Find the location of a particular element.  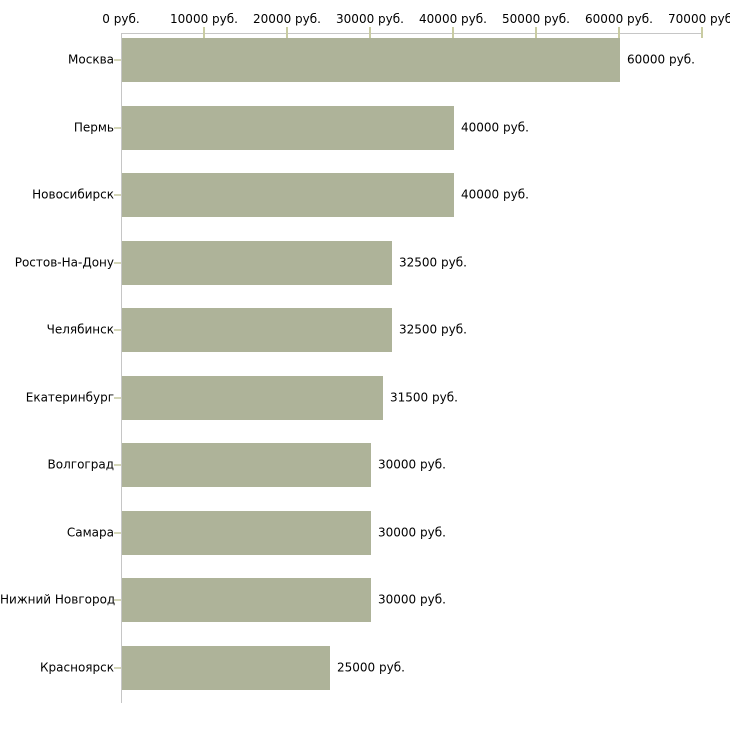

category-label: Волгоград is located at coordinates (80, 464).